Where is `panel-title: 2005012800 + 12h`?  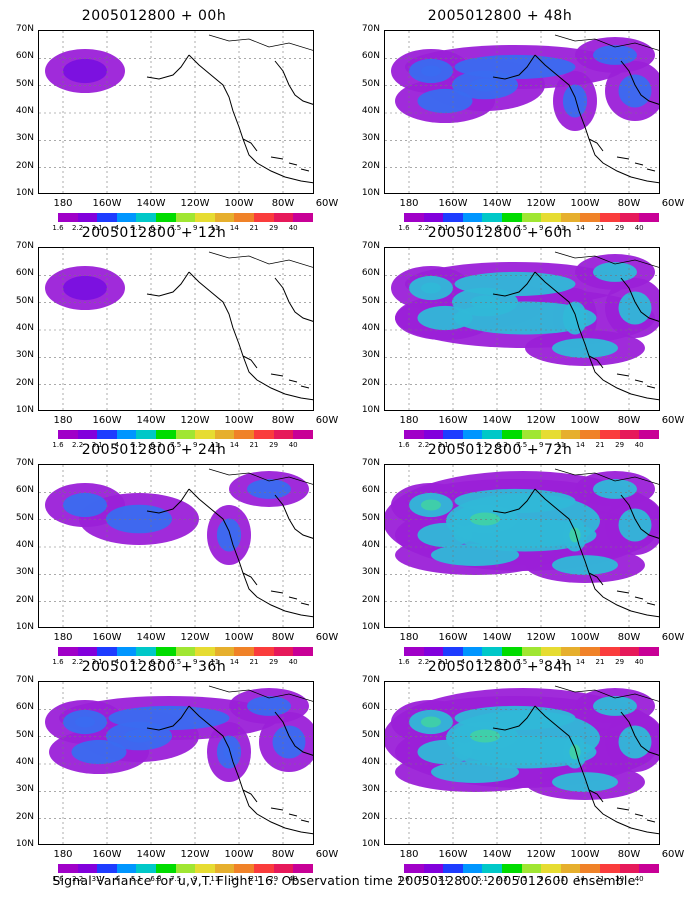
panel-title: 2005012800 + 12h is located at coordinates (154, 233).